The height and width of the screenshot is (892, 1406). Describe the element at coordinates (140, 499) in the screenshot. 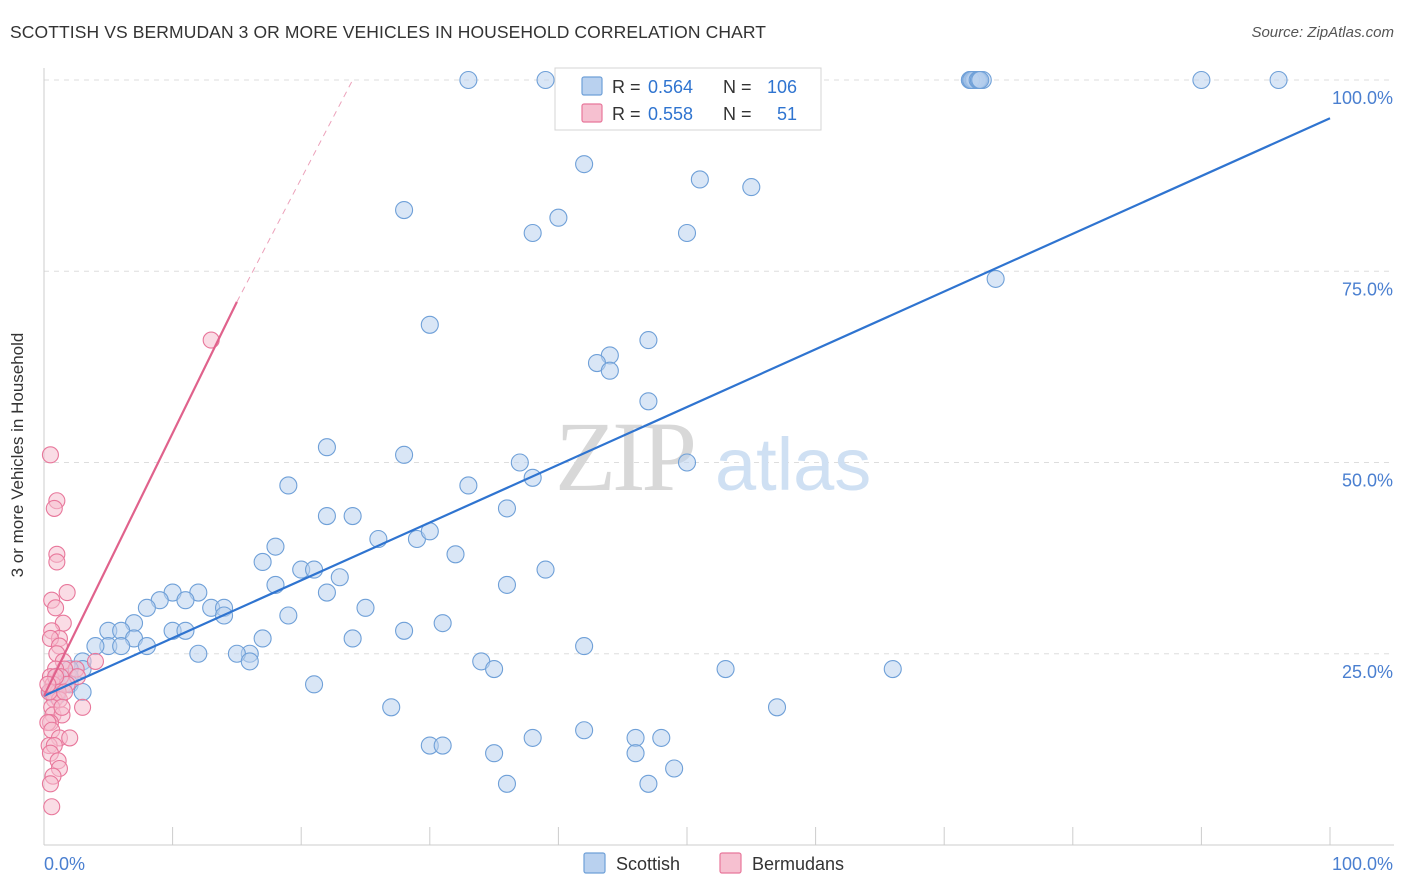

I see `trend-line-bermudans` at that location.